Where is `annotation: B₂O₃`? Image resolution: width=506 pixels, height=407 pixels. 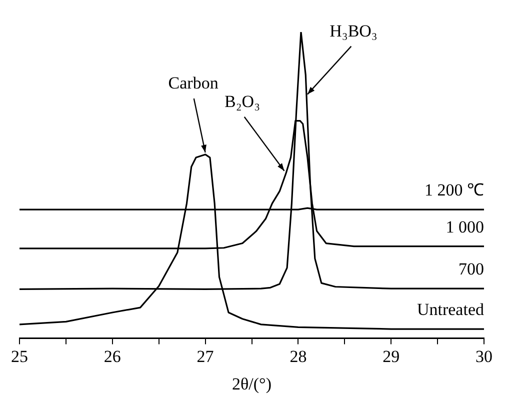 annotation: B₂O₃ is located at coordinates (242, 101).